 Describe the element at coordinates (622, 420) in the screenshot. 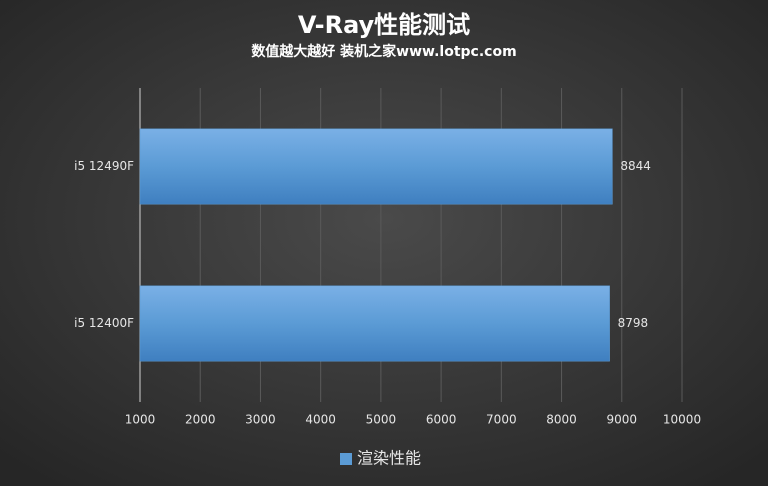

I see `x-tick-label: 9000` at that location.